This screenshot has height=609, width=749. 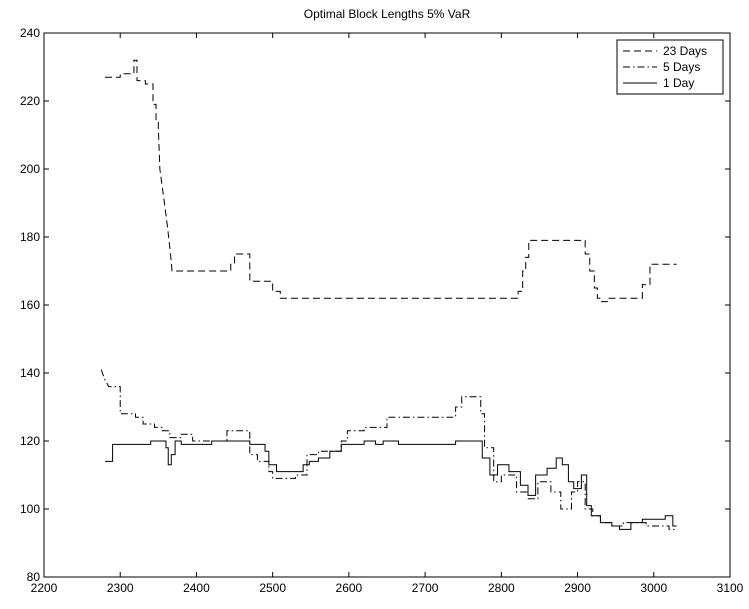 I want to click on y-tick-label: 160, so click(x=30, y=305).